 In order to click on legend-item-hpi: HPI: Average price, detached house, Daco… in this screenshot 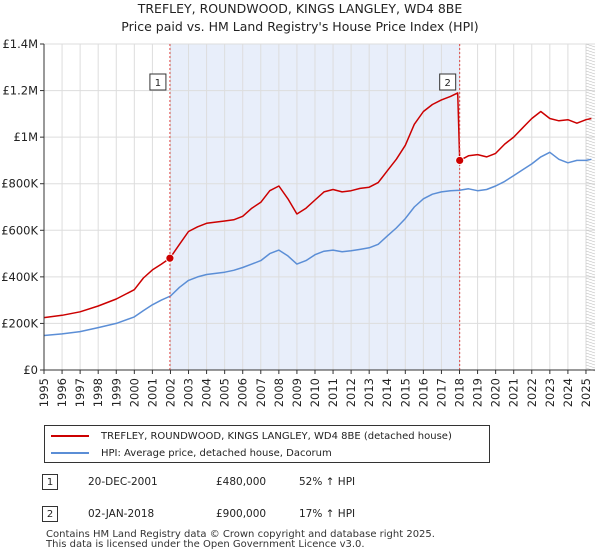, I will do `click(191, 453)`.